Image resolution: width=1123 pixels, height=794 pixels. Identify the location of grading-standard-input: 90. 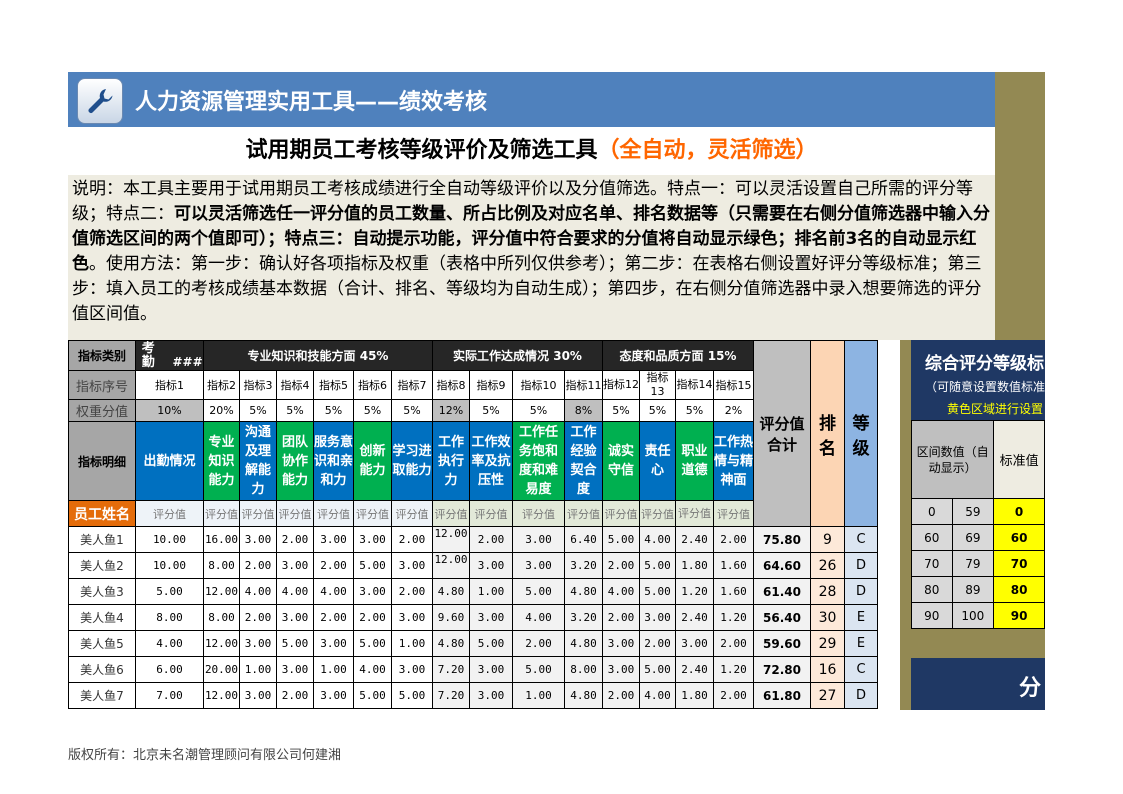
(1019, 615).